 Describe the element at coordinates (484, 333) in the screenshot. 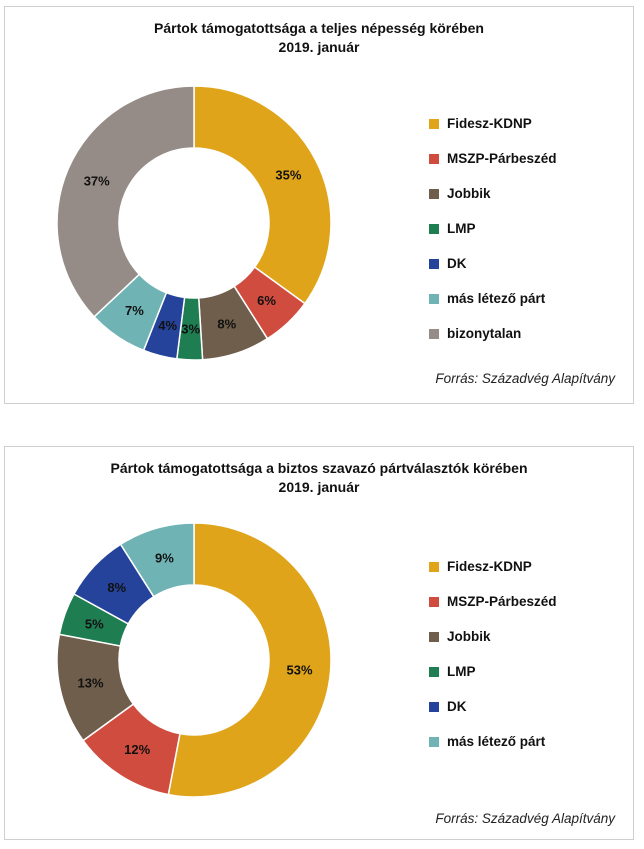

I see `legend-label: bizonytalan` at that location.